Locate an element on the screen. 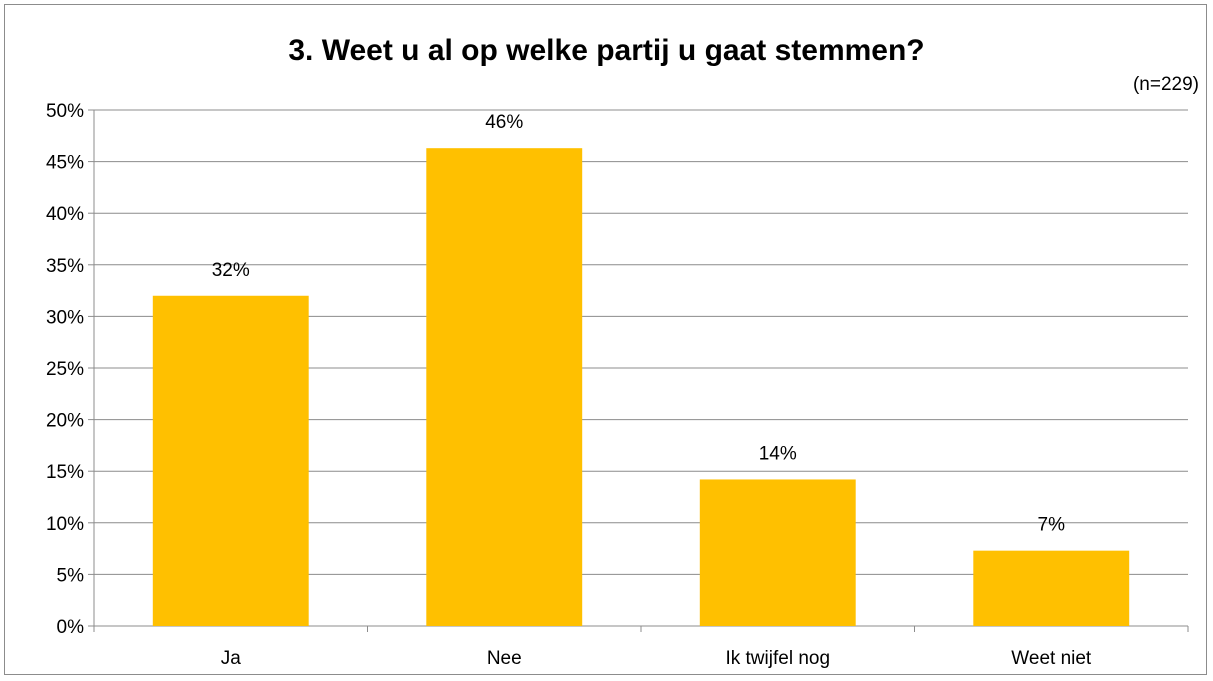 The image size is (1213, 681). y-tick-label: 10% is located at coordinates (65, 524).